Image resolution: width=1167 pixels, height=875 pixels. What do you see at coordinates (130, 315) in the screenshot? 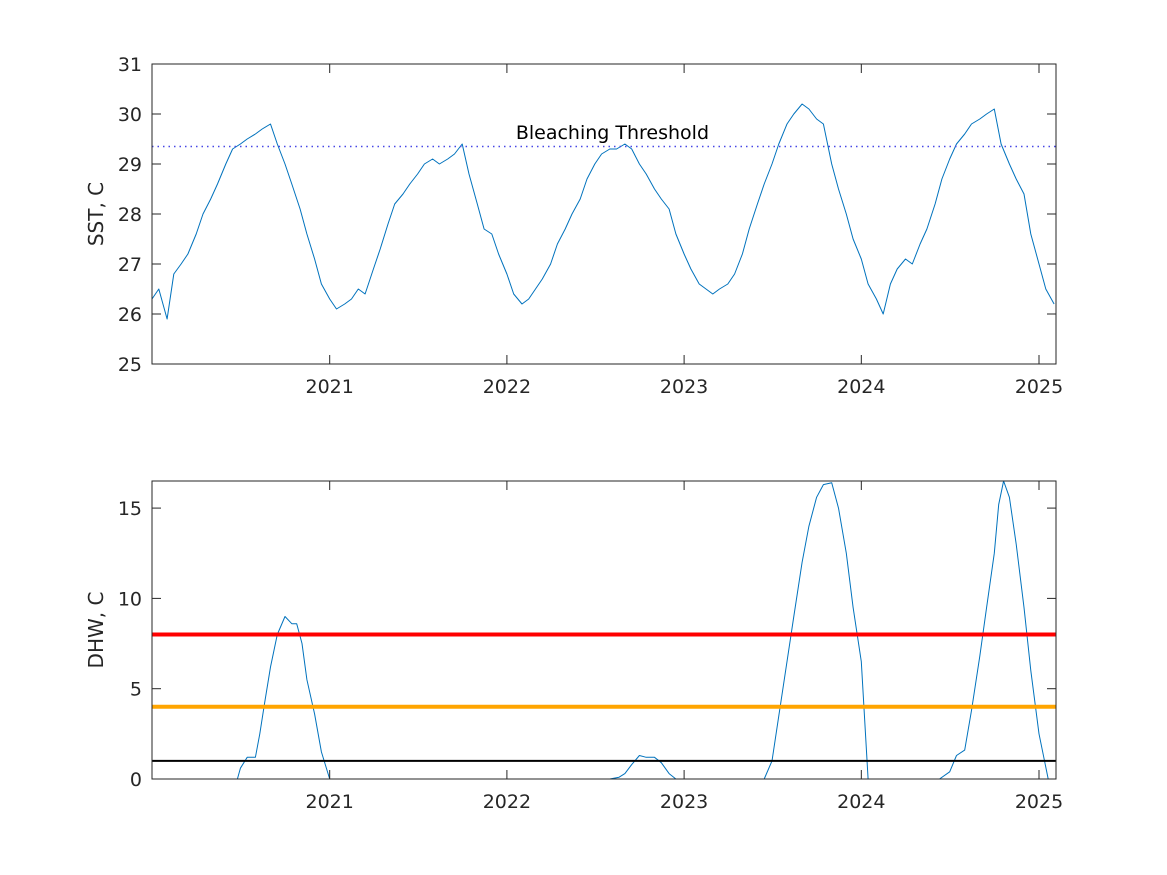
I see `y-tick-label: 26` at bounding box center [130, 315].